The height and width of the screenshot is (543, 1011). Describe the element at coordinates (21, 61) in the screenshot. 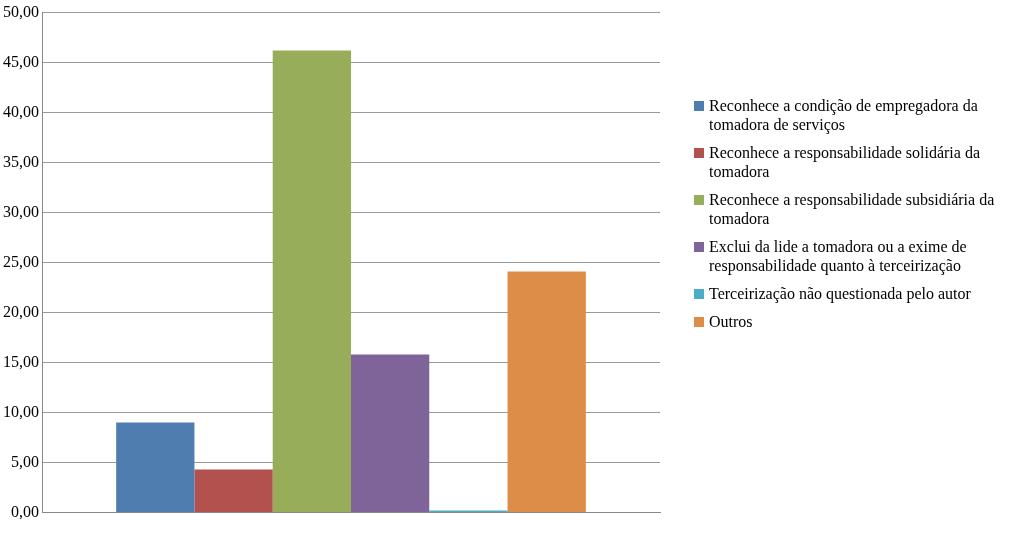

I see `y-tick-label: 45,00` at that location.